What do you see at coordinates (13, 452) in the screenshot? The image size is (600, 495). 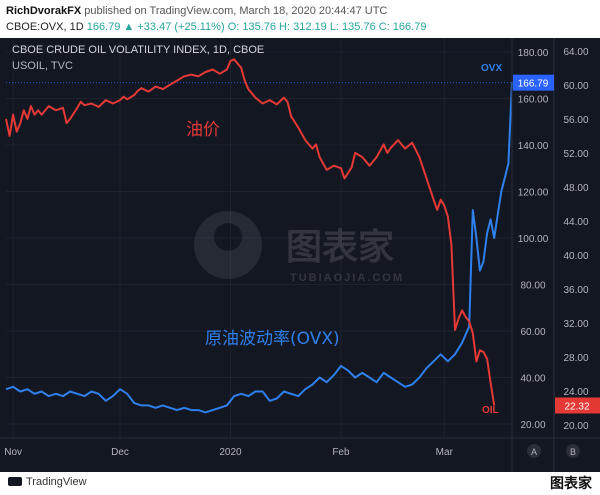 I see `x-tick-label: Nov` at bounding box center [13, 452].